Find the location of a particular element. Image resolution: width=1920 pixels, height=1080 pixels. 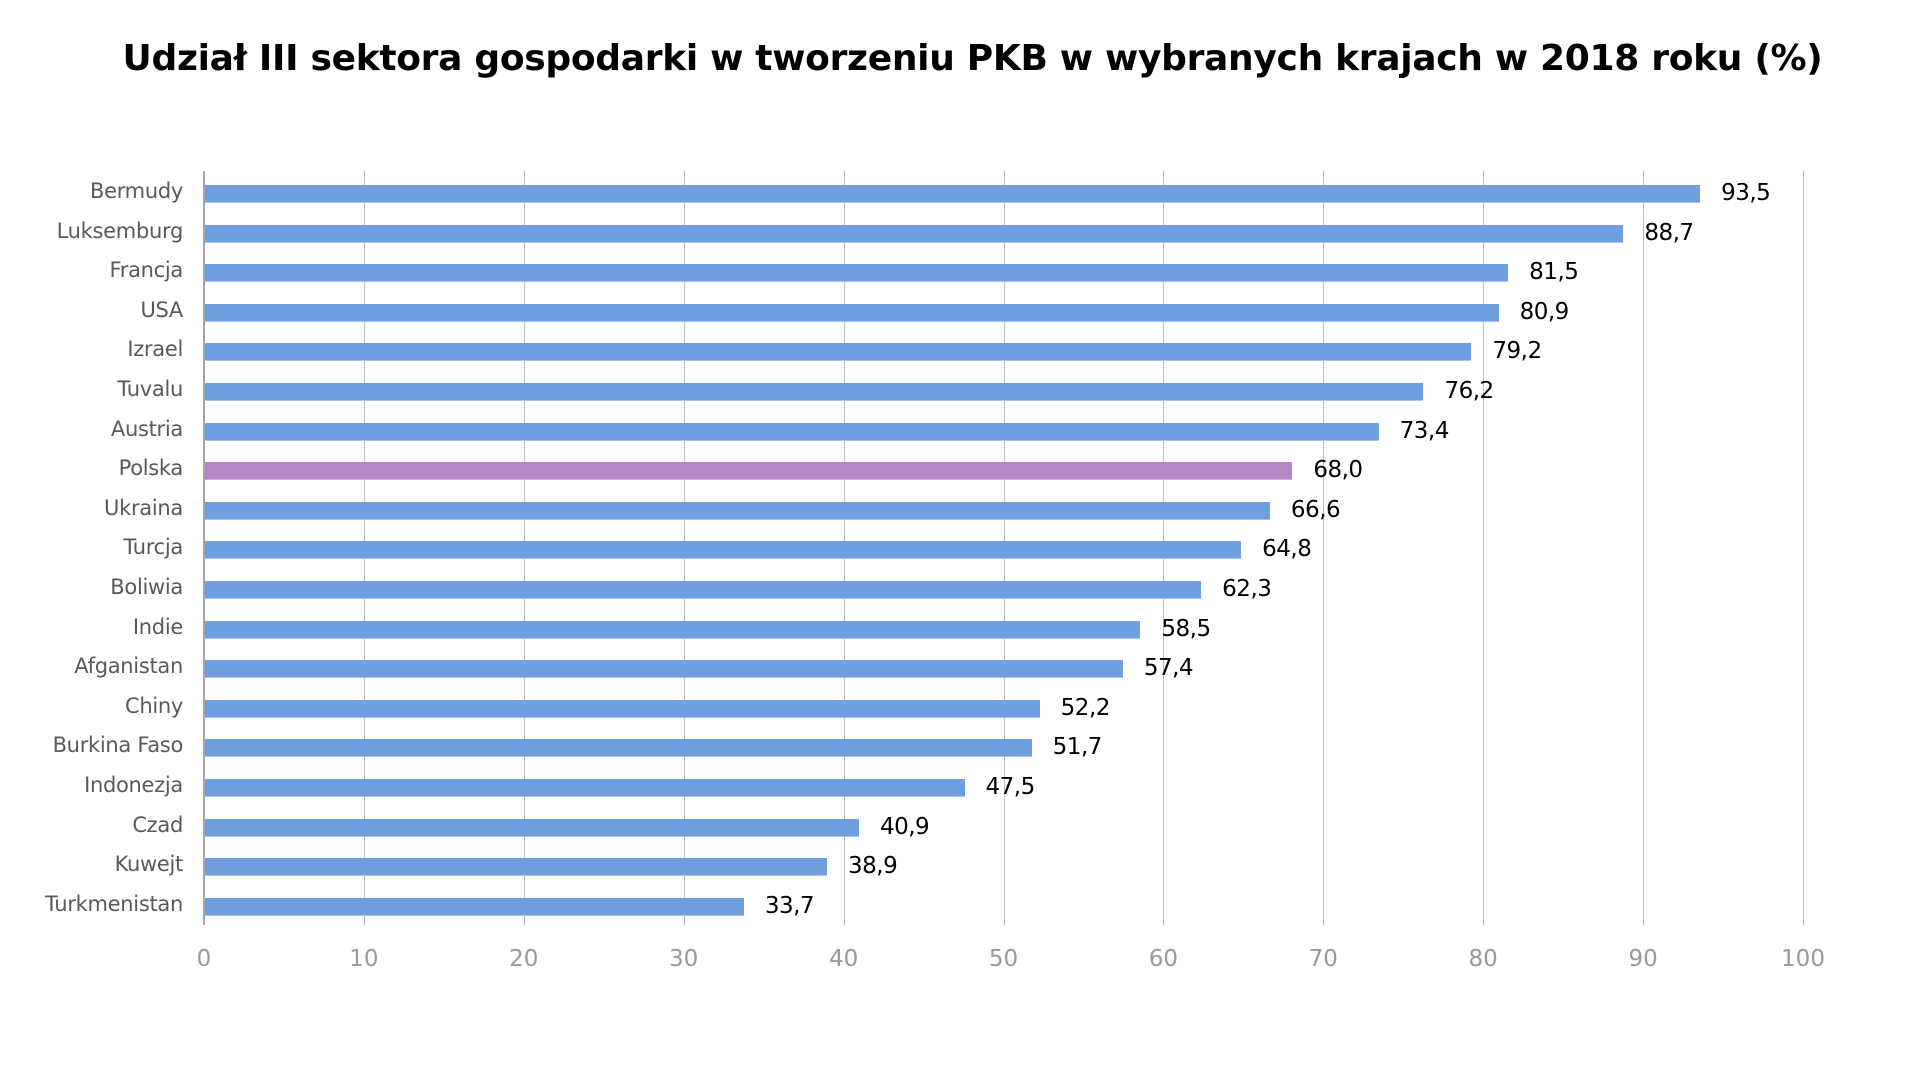

category-label: USA is located at coordinates (161, 309).